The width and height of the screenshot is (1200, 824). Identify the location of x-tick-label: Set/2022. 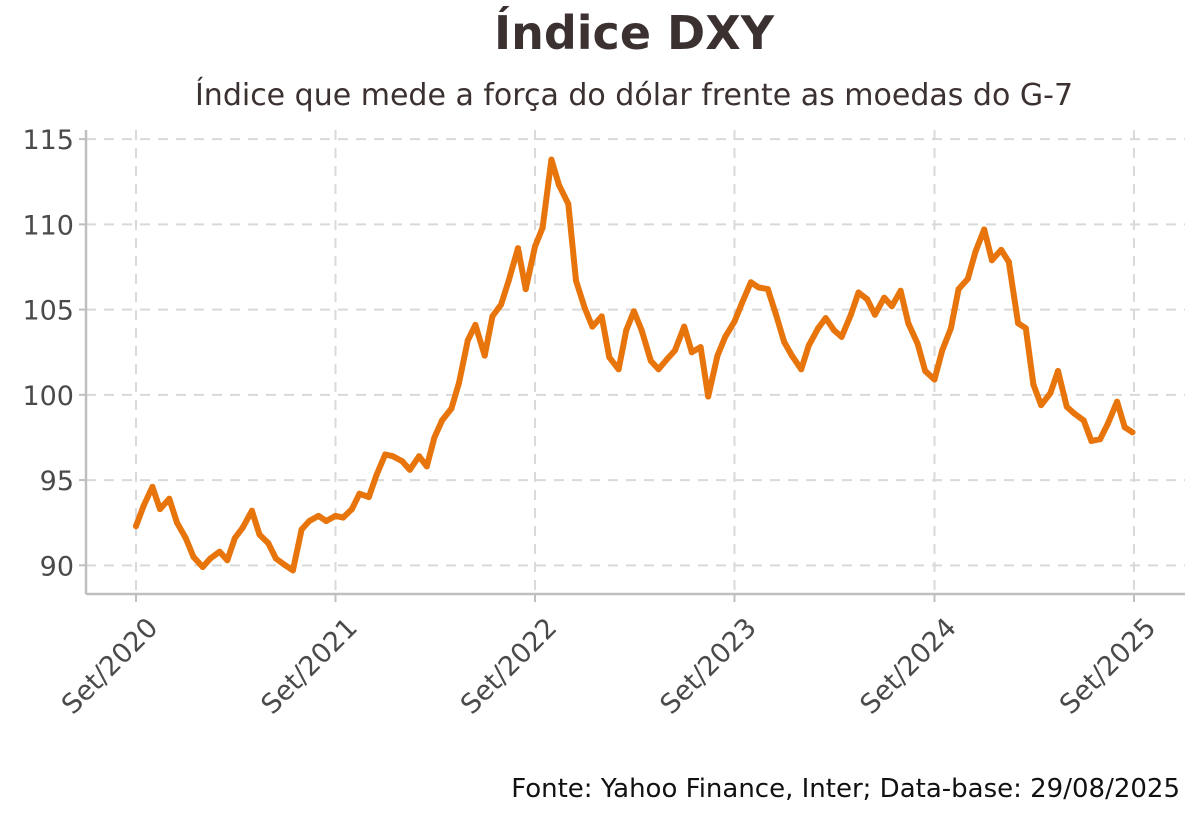
(509, 666).